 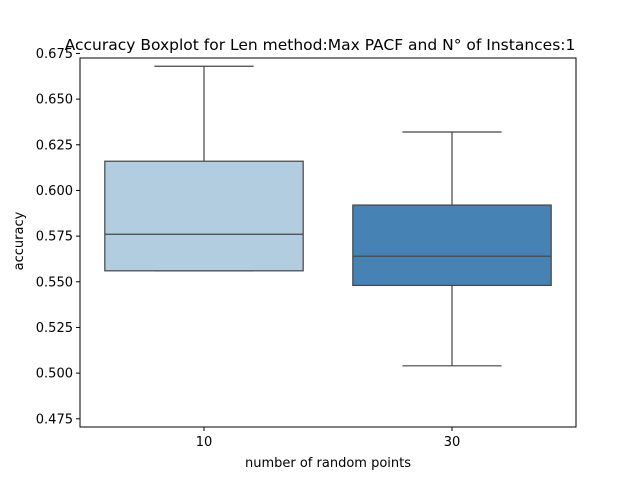 What do you see at coordinates (54, 419) in the screenshot?
I see `y-tick-label: 0.475` at bounding box center [54, 419].